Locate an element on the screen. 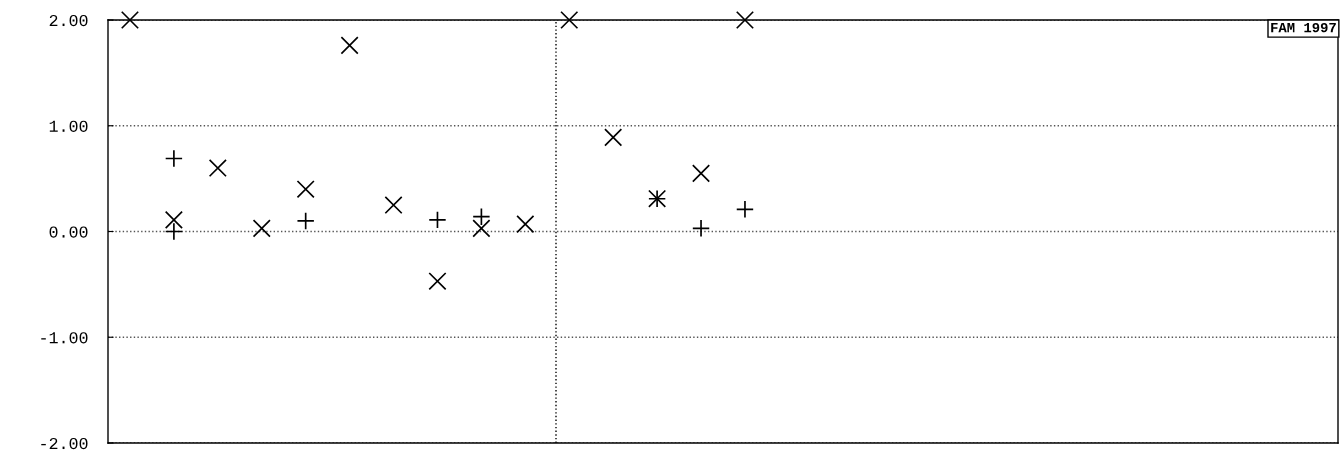 Image resolution: width=1342 pixels, height=453 pixels. y-tick-label: 2.00 is located at coordinates (68, 20).